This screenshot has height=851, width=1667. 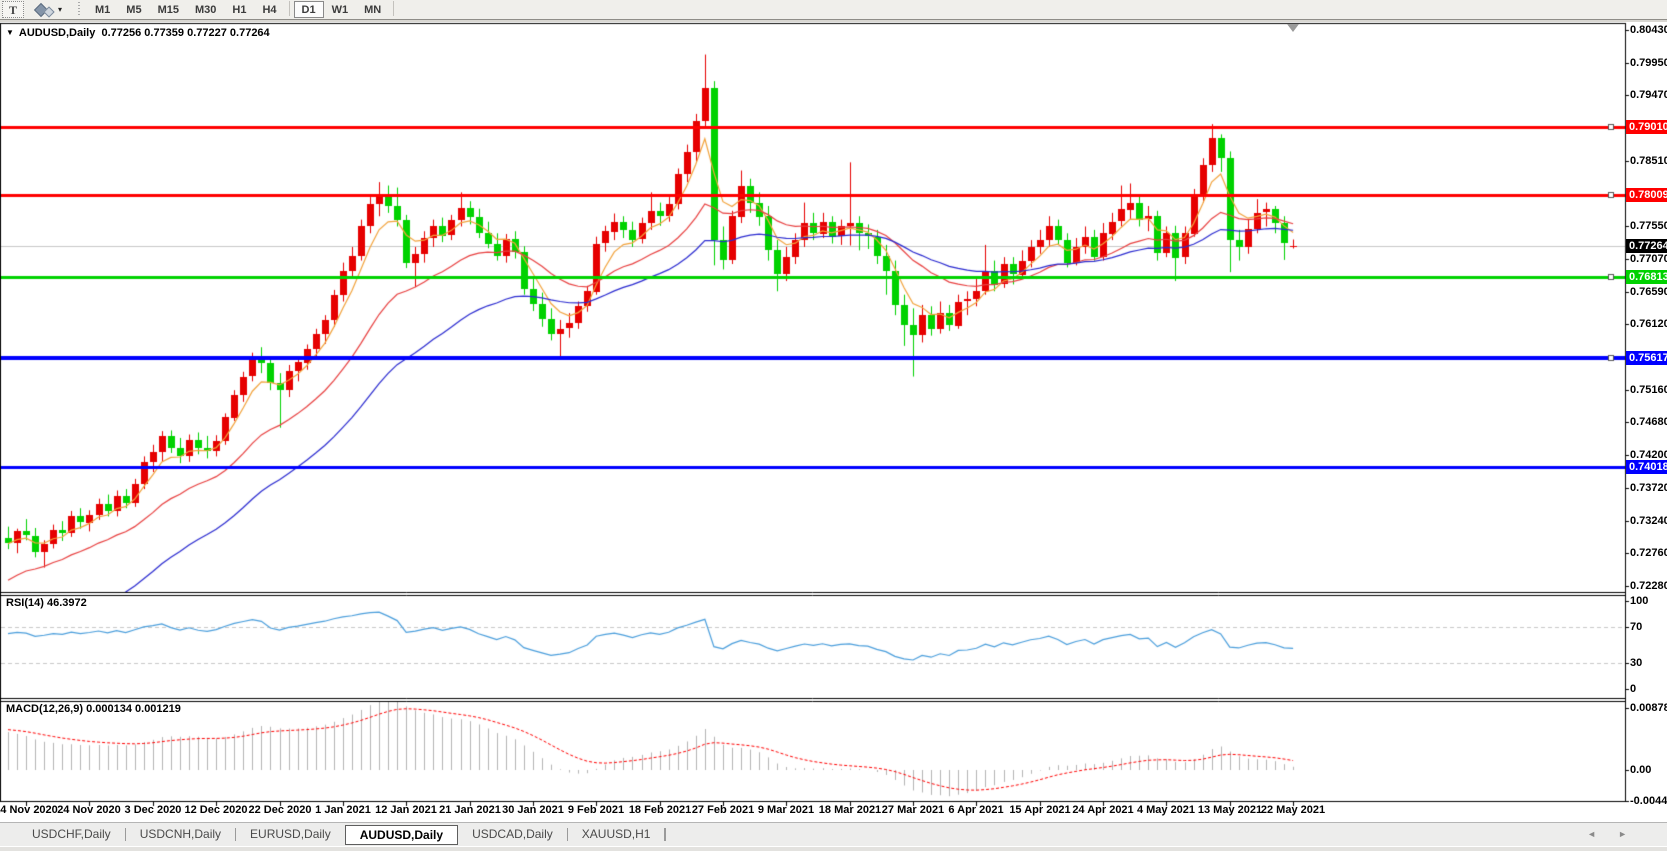 What do you see at coordinates (1607, 834) in the screenshot?
I see `tab-scroll-buttons: ◄ ►` at bounding box center [1607, 834].